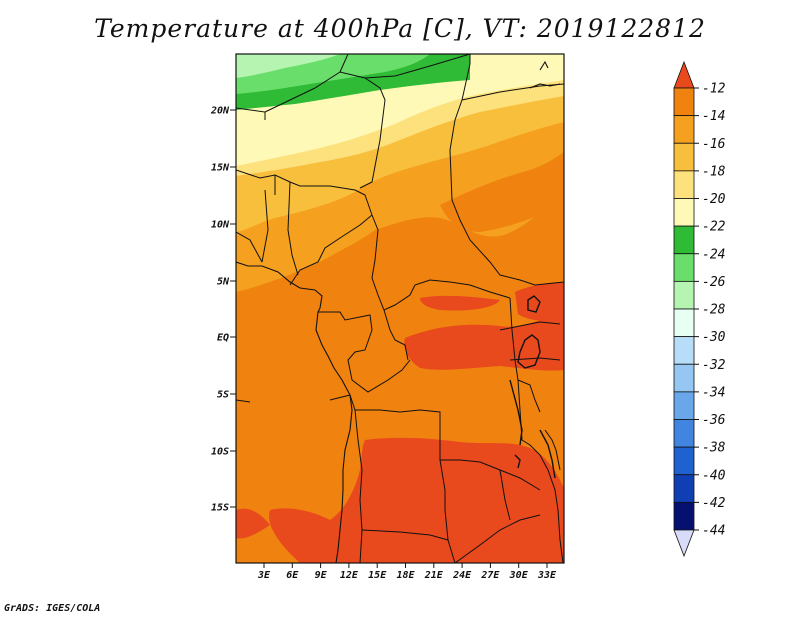  Describe the element at coordinates (684, 543) in the screenshot. I see `colorbar-bottom-arrow` at that location.